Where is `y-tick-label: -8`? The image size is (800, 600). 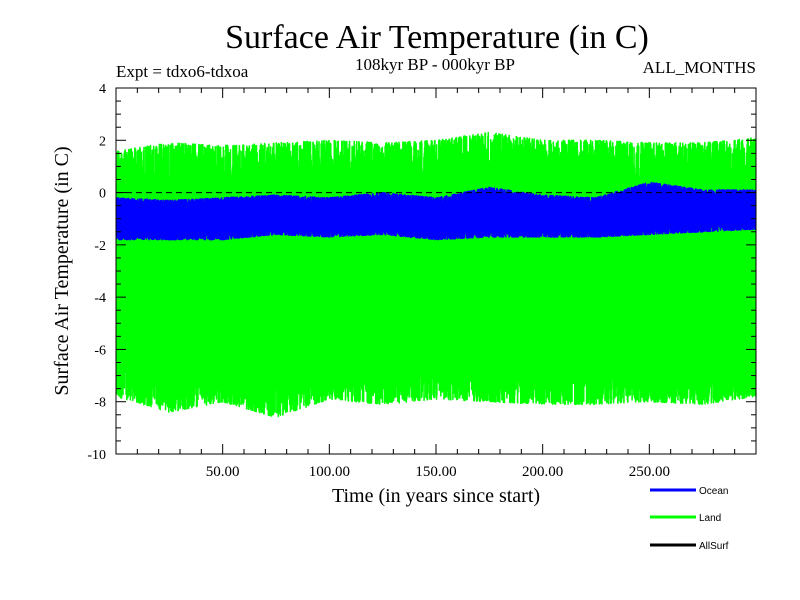 y-tick-label: -8 is located at coordinates (100, 403).